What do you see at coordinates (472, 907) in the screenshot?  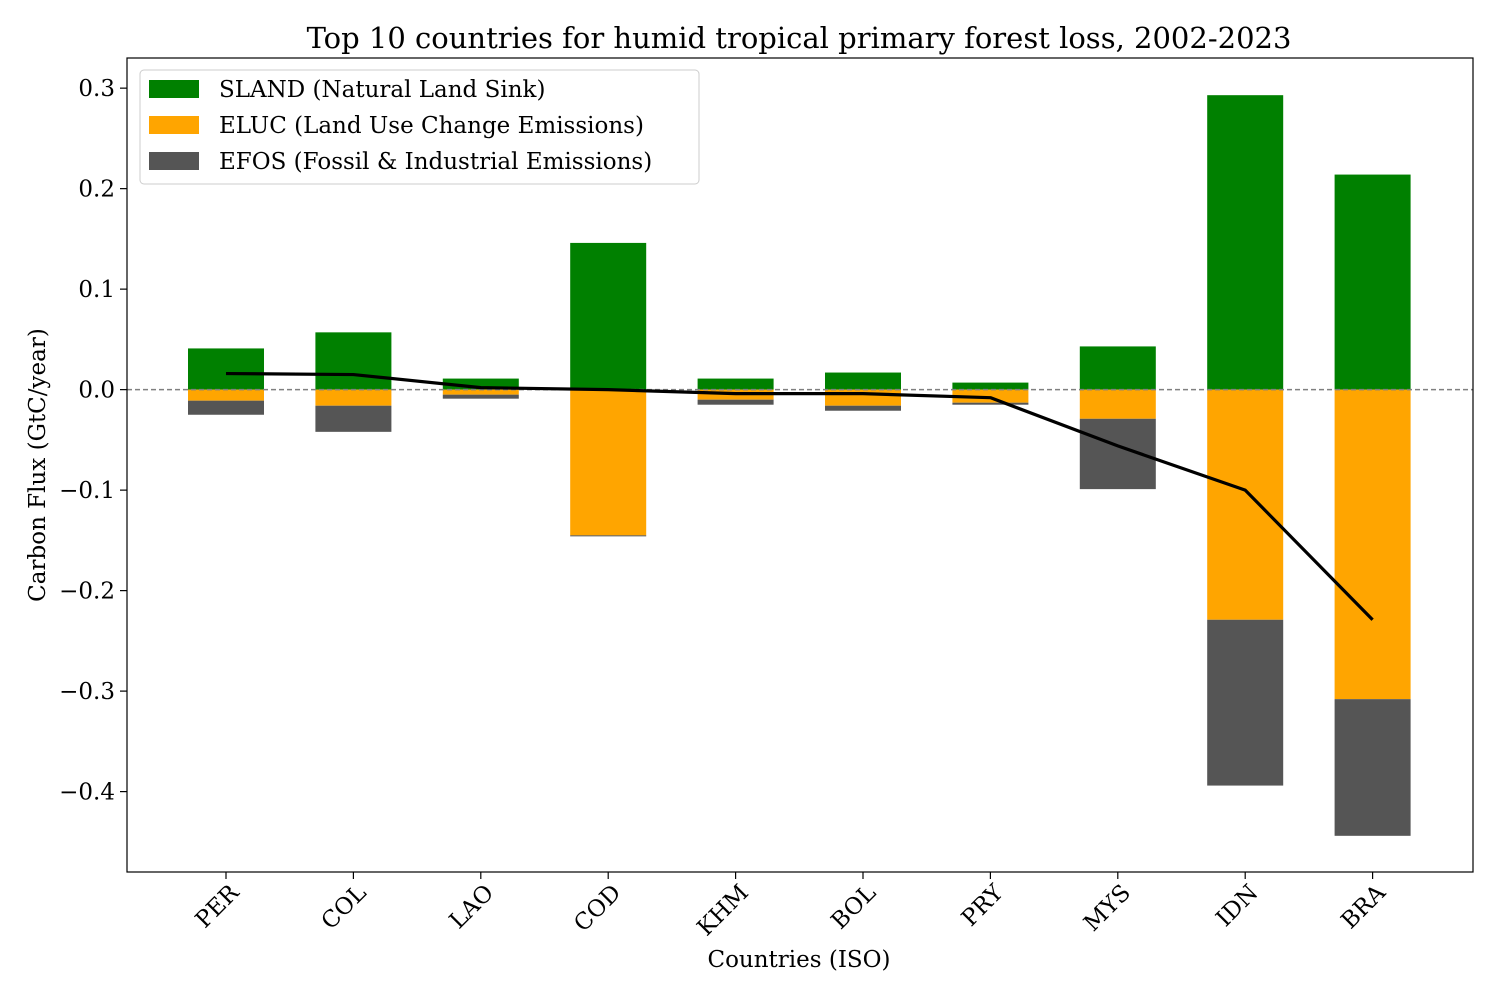 I see `x-tick-label-lao: LAO` at bounding box center [472, 907].